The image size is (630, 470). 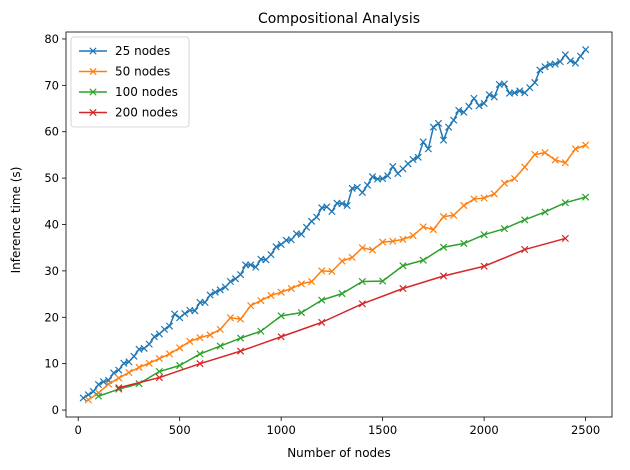 I want to click on legend-label: 50 nodes, so click(x=142, y=72).